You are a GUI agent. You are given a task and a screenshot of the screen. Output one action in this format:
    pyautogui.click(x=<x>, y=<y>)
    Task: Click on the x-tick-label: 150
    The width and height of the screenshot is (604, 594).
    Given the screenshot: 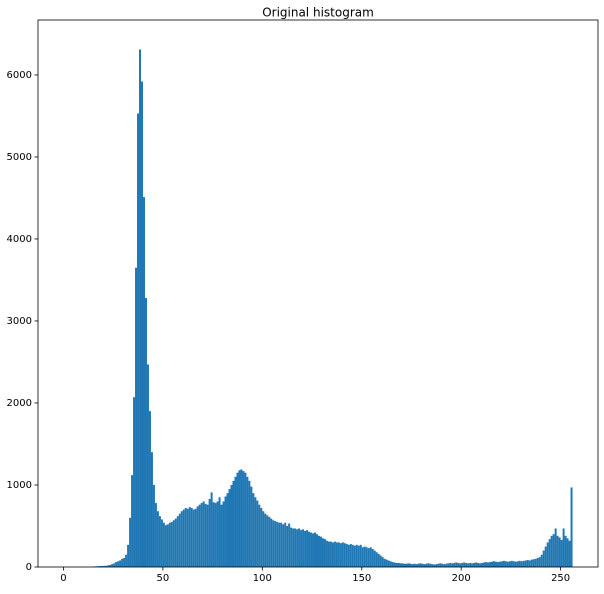 What is the action you would take?
    pyautogui.click(x=361, y=578)
    